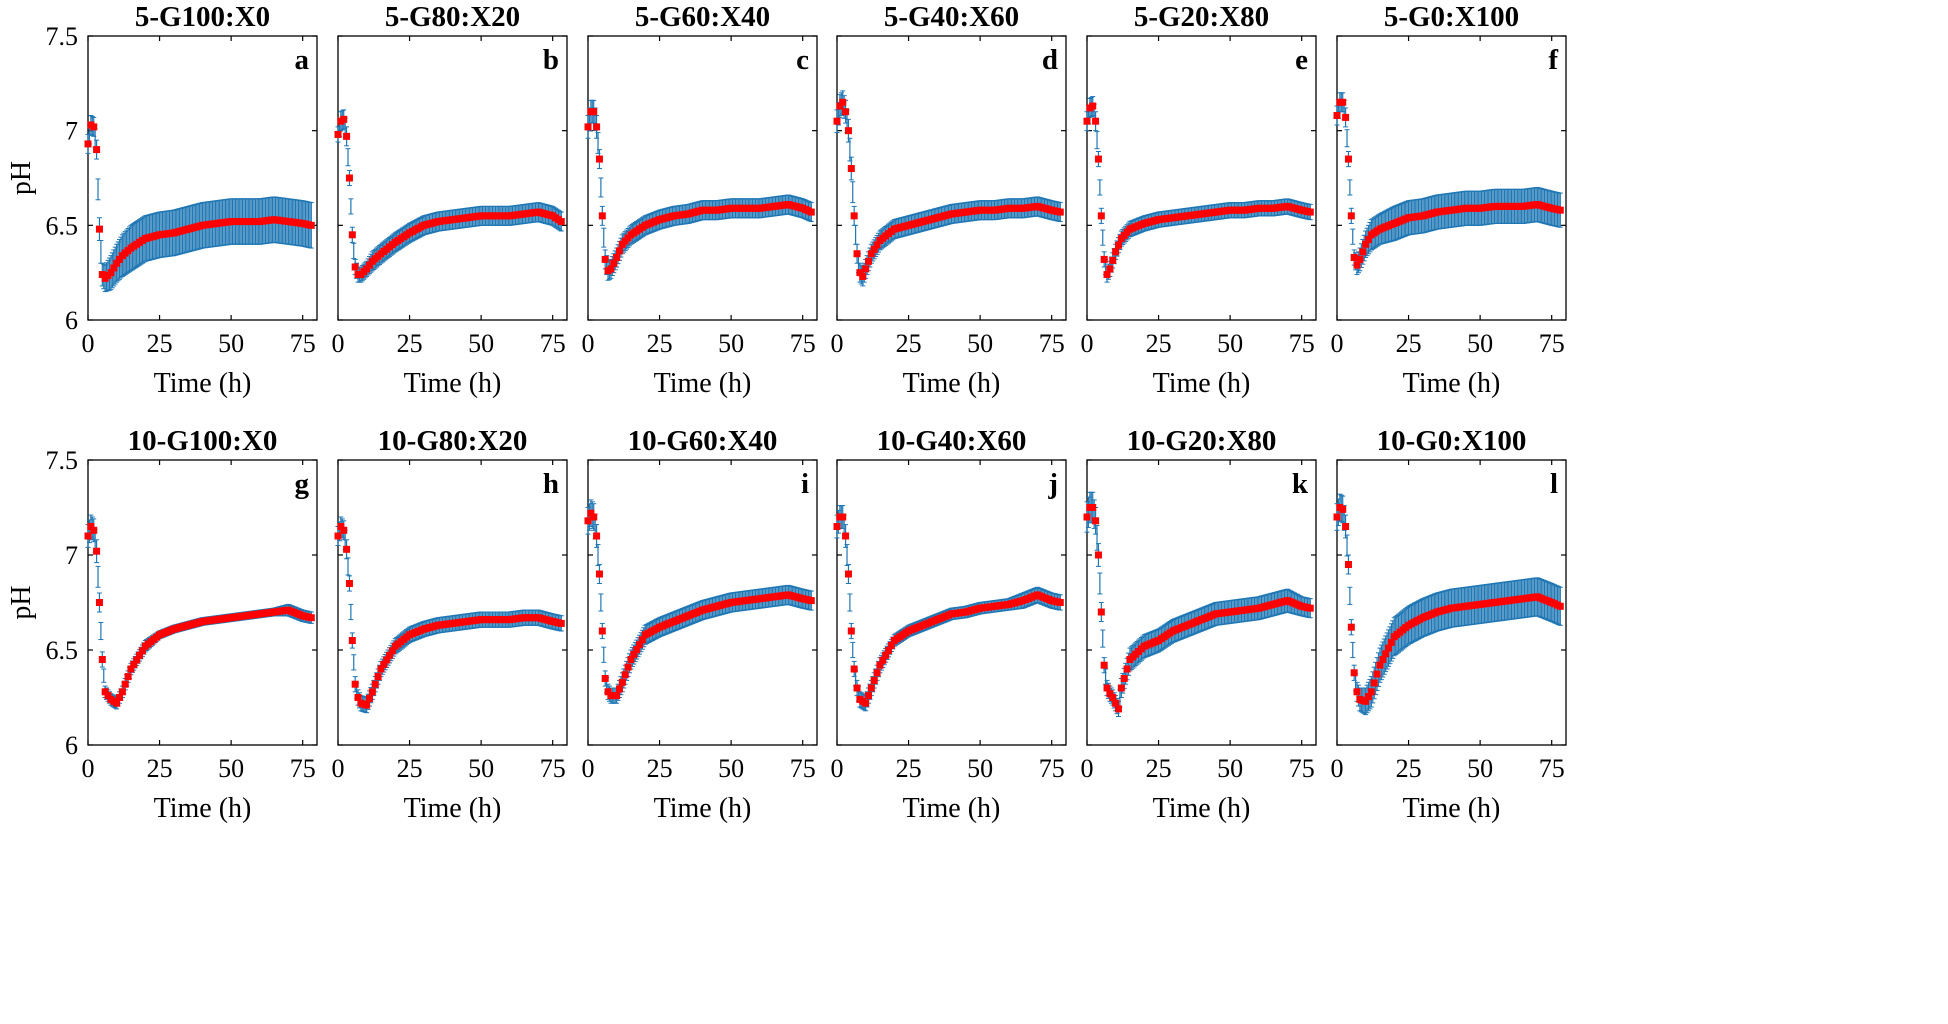 The image size is (1948, 1024). What do you see at coordinates (702, 17) in the screenshot?
I see `panel-title: 5-G60:X40` at bounding box center [702, 17].